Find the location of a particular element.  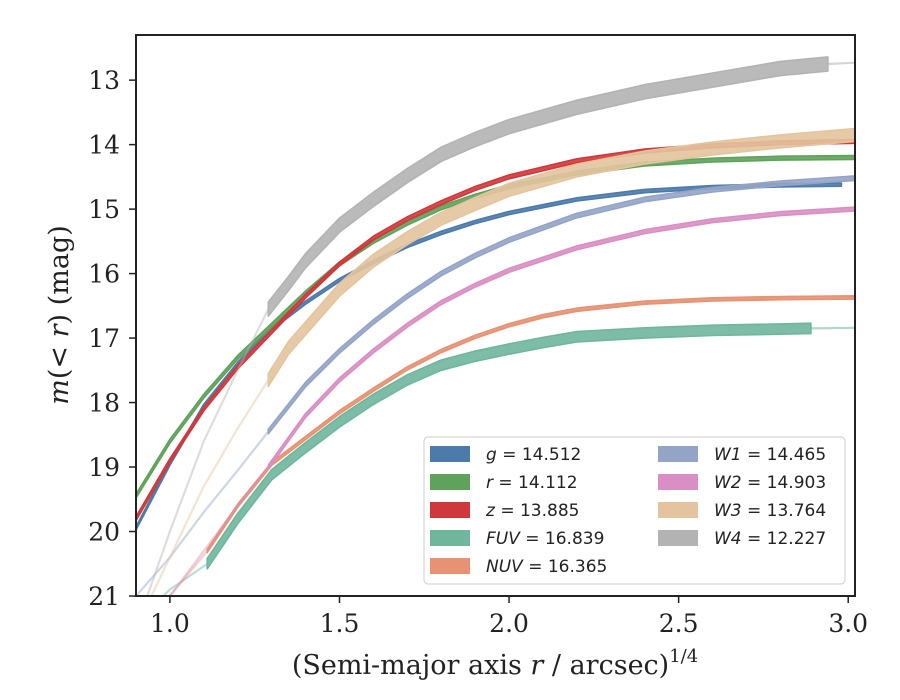

legend-label: W1 = 14.465 is located at coordinates (770, 455).